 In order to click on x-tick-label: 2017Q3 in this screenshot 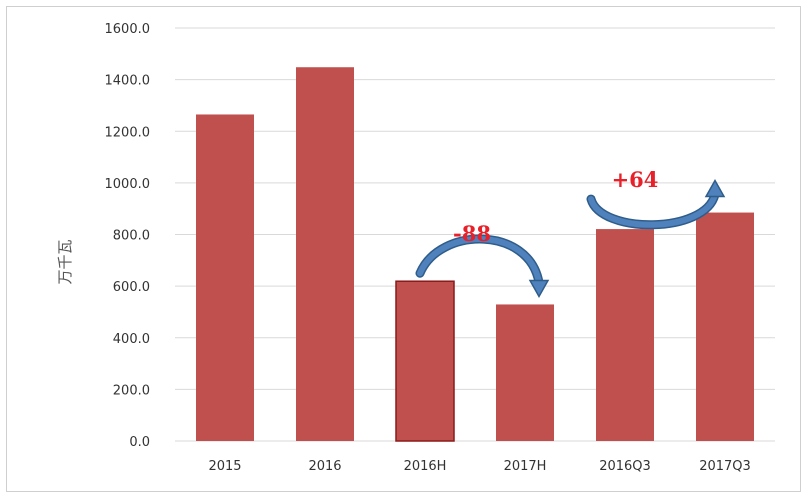, I will do `click(725, 466)`.